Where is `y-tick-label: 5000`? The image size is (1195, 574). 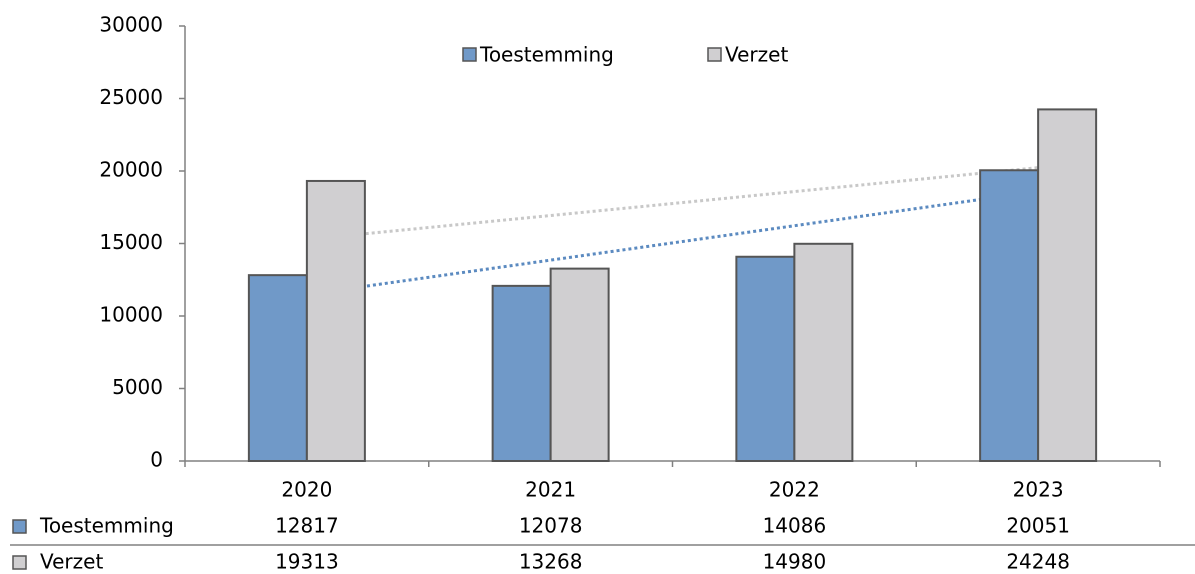
y-tick-label: 5000 is located at coordinates (137, 387).